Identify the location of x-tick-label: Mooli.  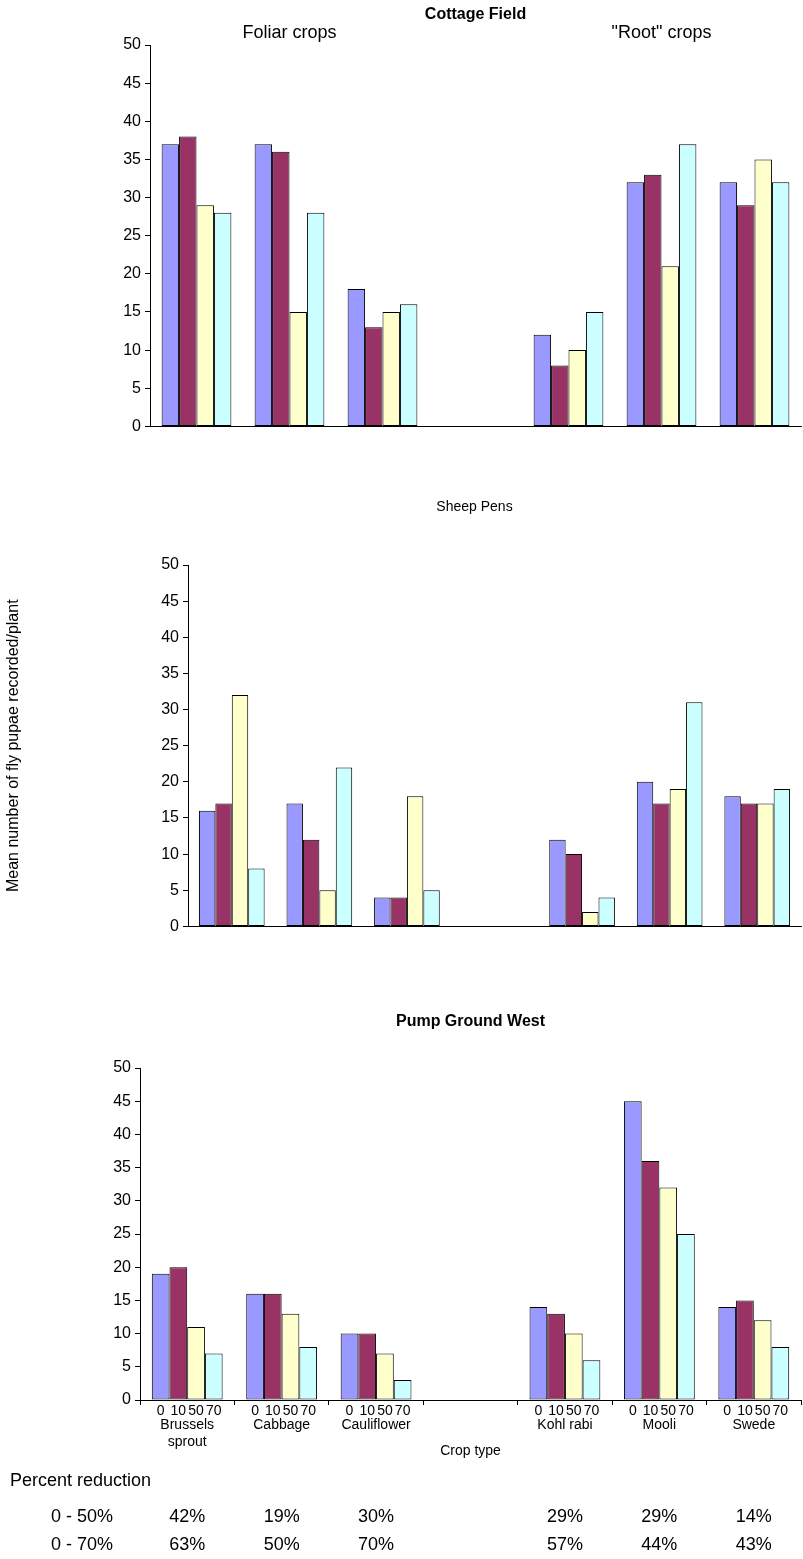
(659, 1424).